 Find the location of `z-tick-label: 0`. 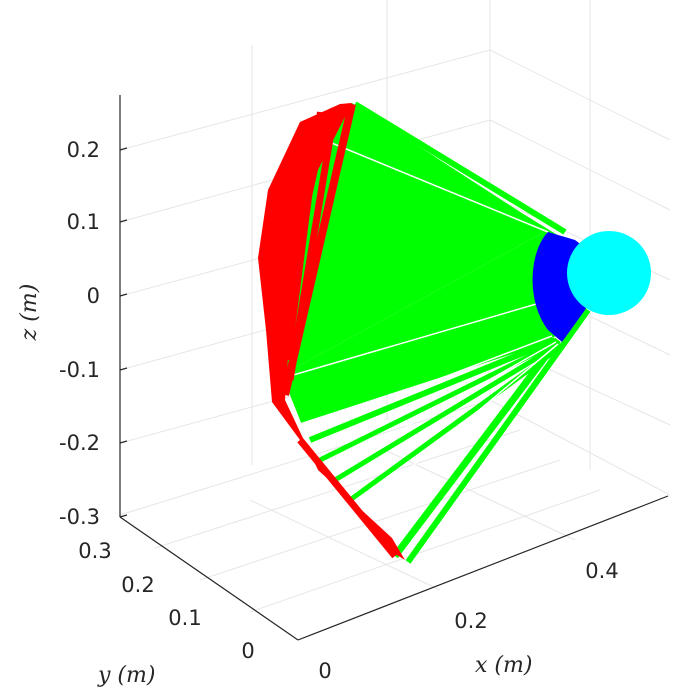

z-tick-label: 0 is located at coordinates (93, 296).